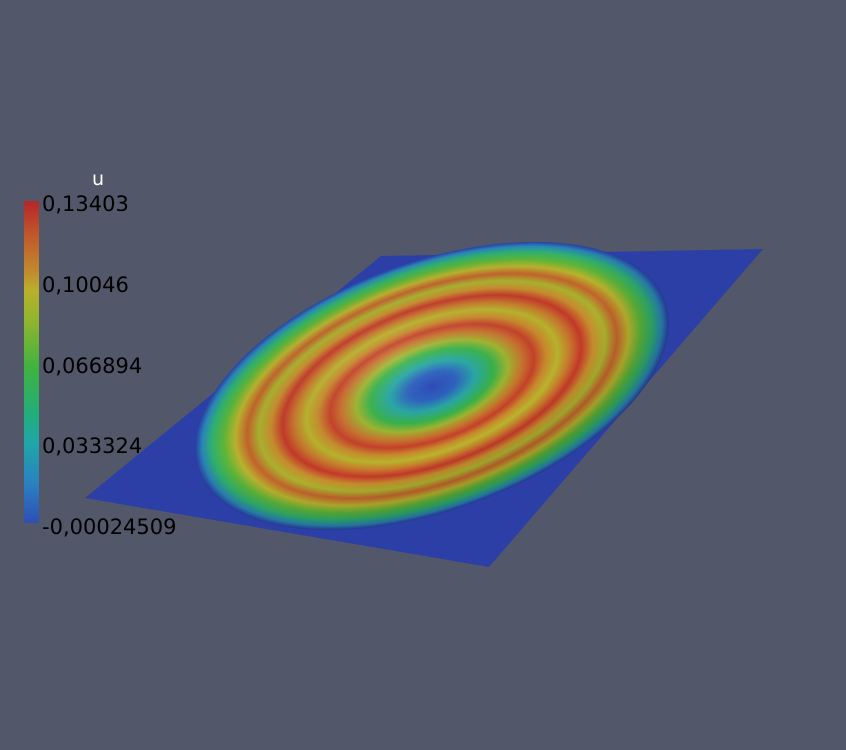 The width and height of the screenshot is (846, 750). Describe the element at coordinates (85, 285) in the screenshot. I see `colorbar-tick-2: 0,10046` at that location.